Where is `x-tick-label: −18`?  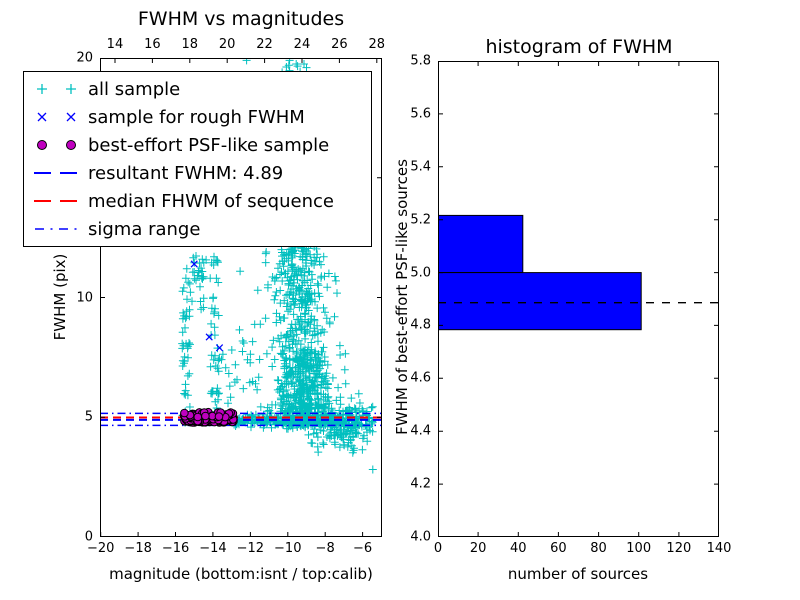 x-tick-label: −18 is located at coordinates (138, 548).